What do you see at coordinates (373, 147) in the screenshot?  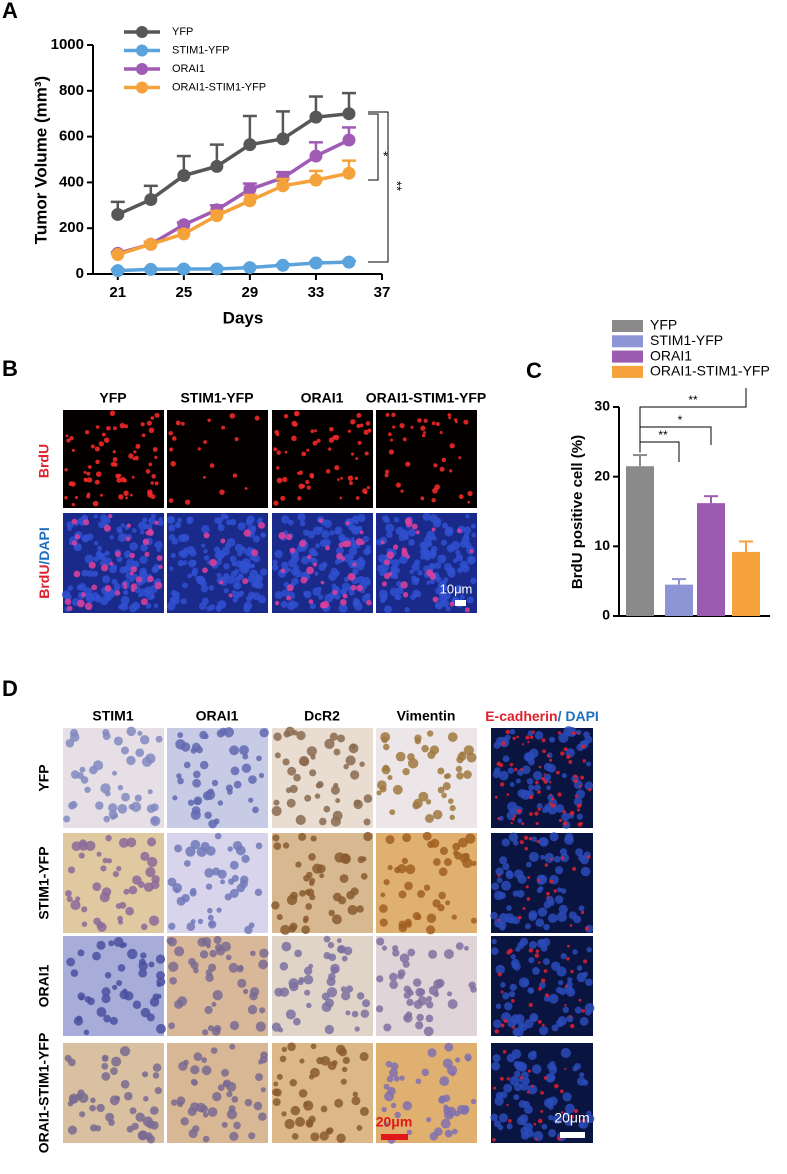 I see `bracket` at bounding box center [373, 147].